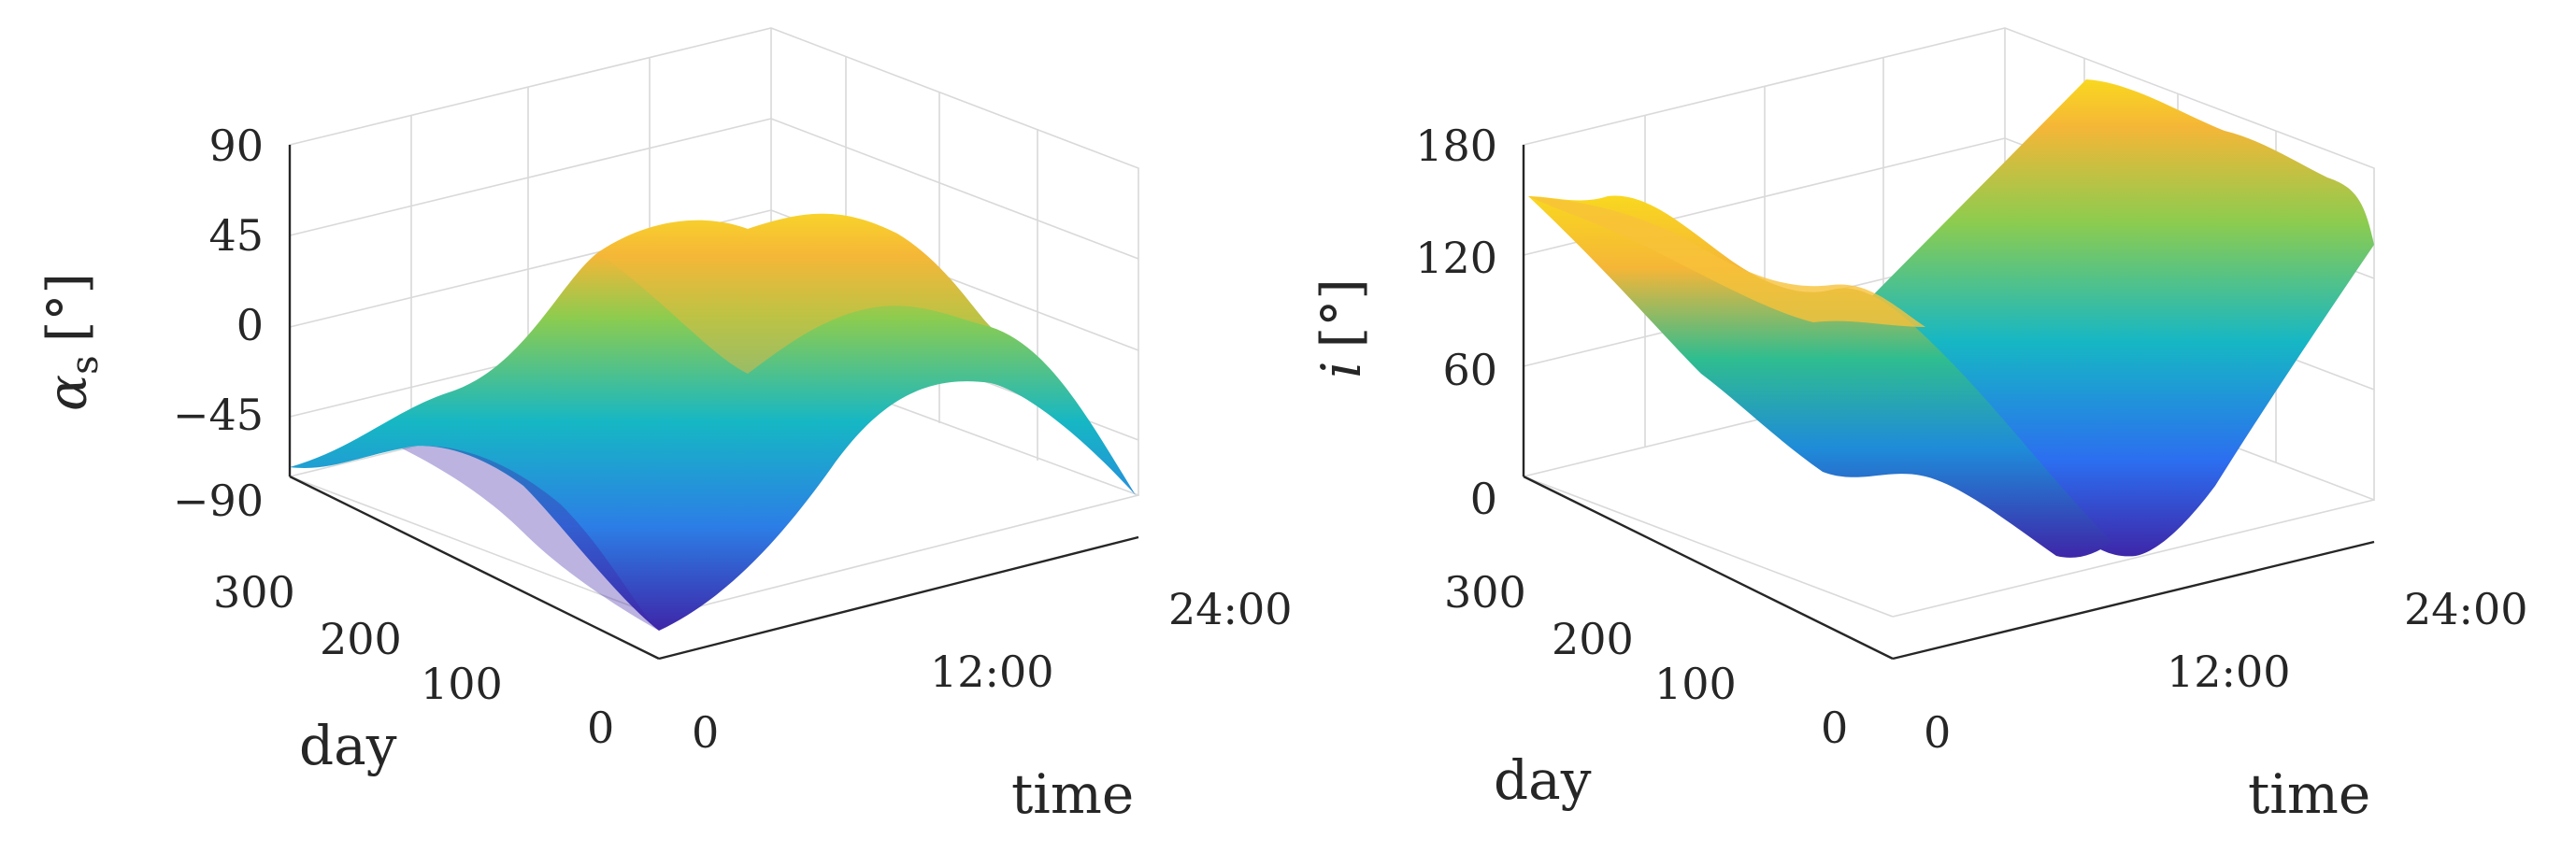  I want to click on left-z-label: αs [°], so click(71, 342).